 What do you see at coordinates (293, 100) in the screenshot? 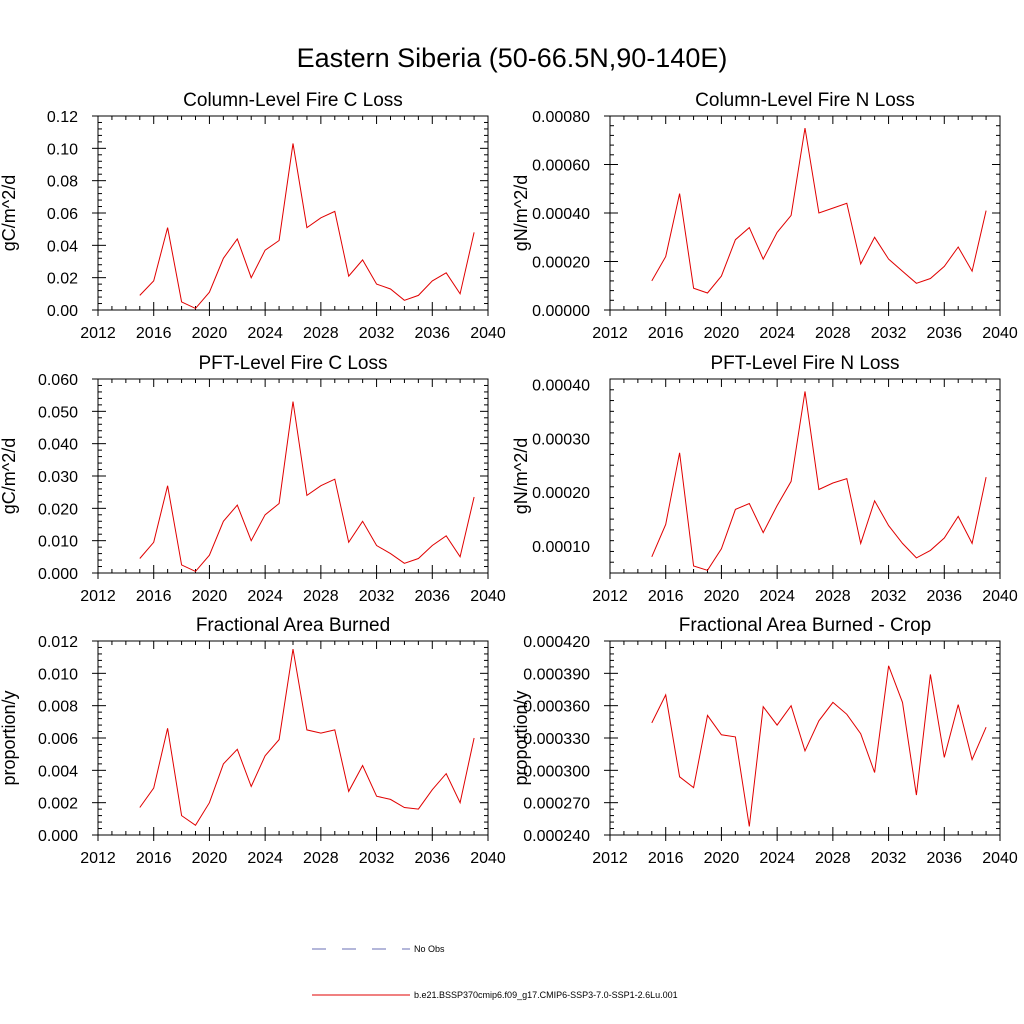
I see `panel-title: Column-Level Fire C Loss` at bounding box center [293, 100].